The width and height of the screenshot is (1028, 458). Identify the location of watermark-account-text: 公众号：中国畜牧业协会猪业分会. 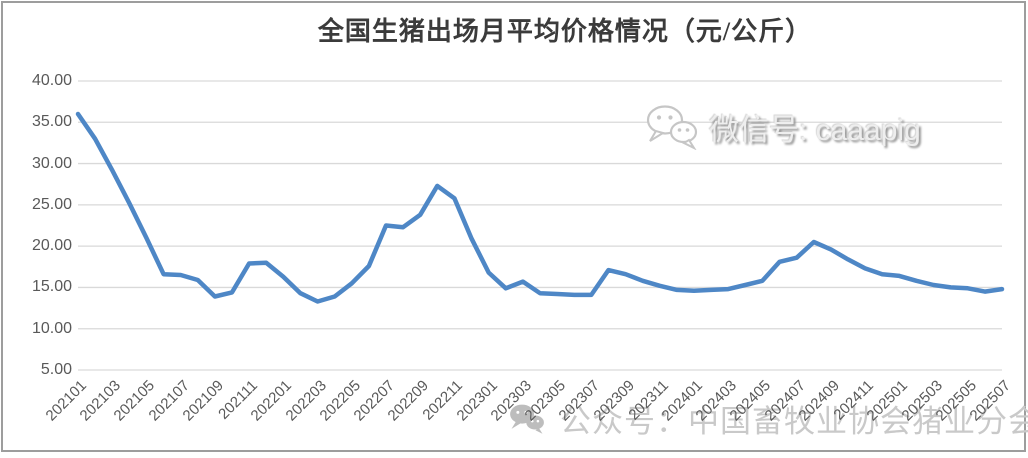
(794, 421).